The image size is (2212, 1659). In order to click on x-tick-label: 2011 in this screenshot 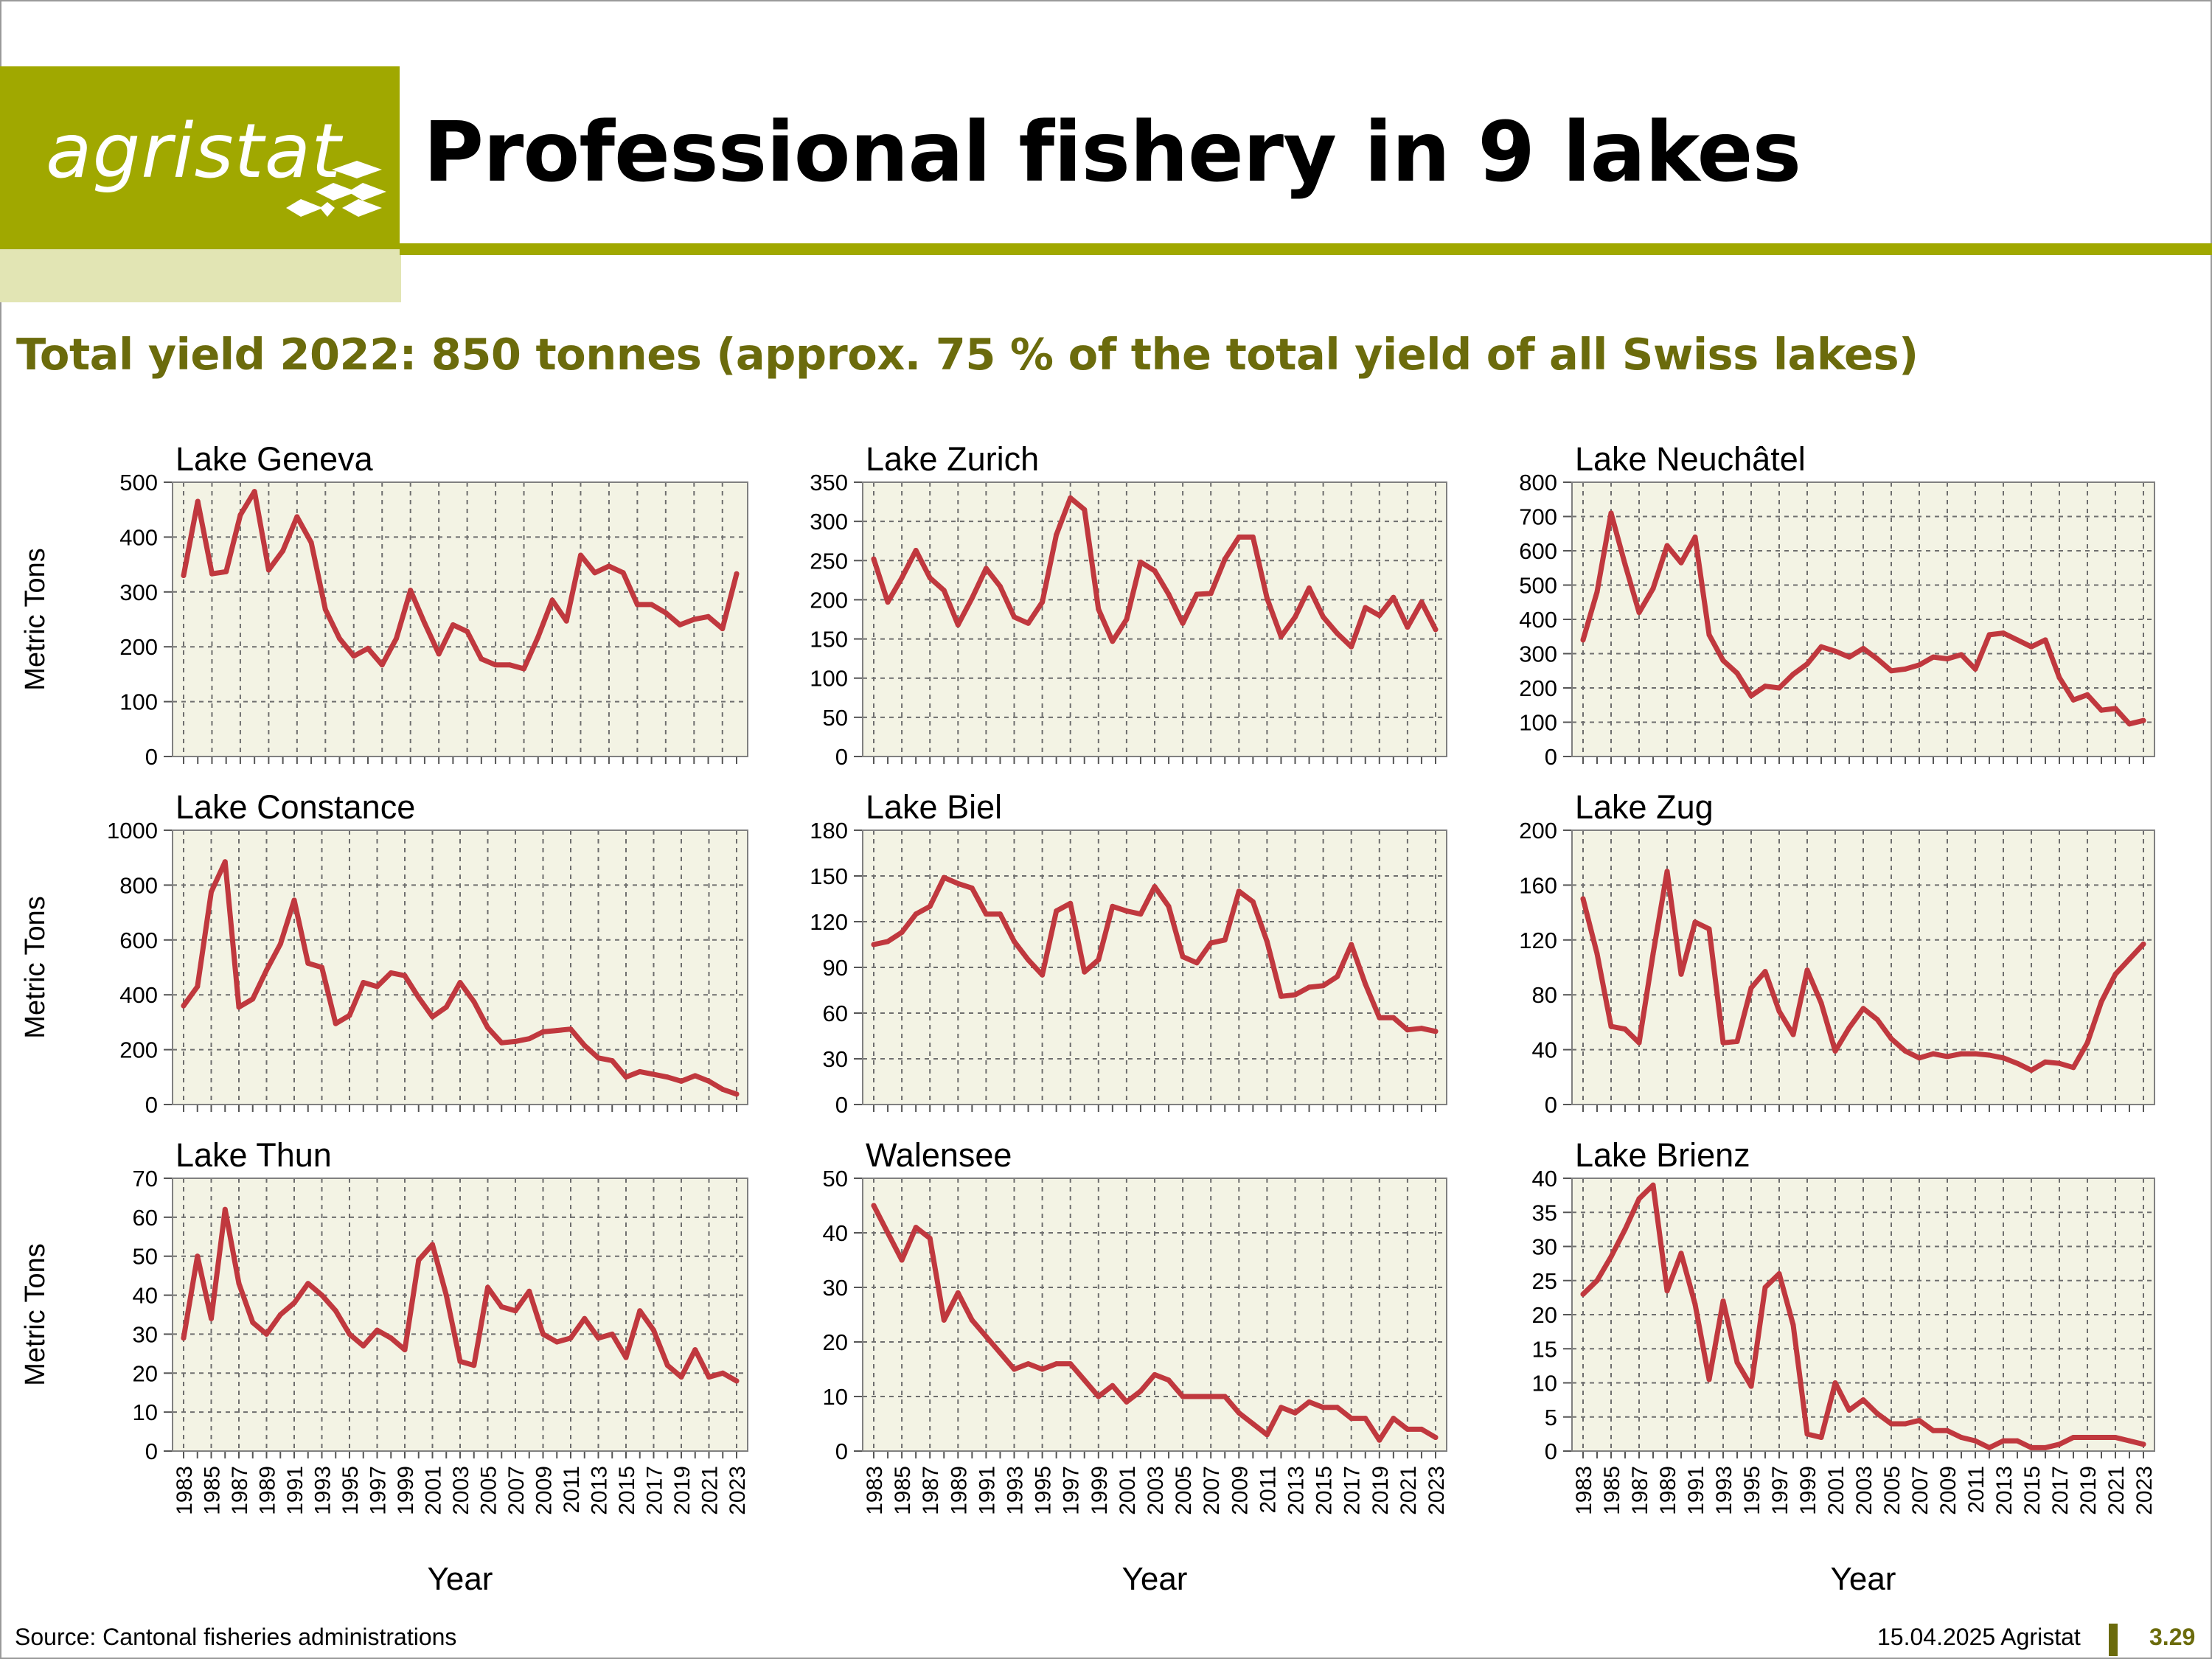, I will do `click(1268, 1490)`.